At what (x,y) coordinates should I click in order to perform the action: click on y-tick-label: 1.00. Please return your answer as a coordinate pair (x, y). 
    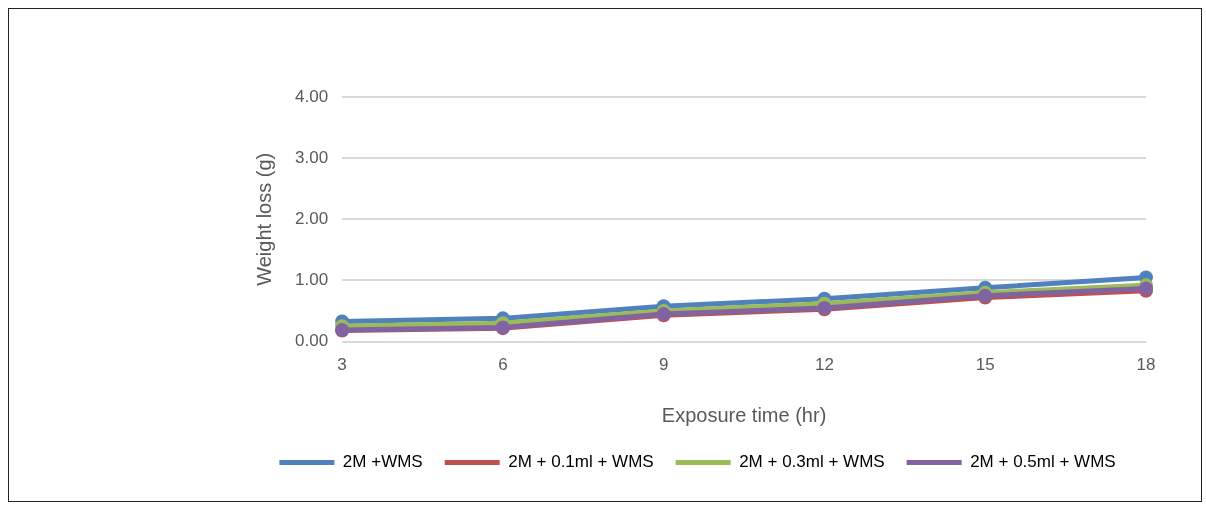
    Looking at the image, I should click on (311, 280).